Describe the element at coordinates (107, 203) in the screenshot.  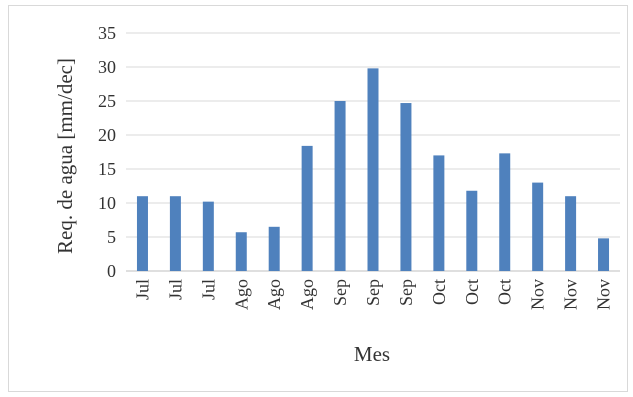
I see `y-tick-label: 10` at that location.